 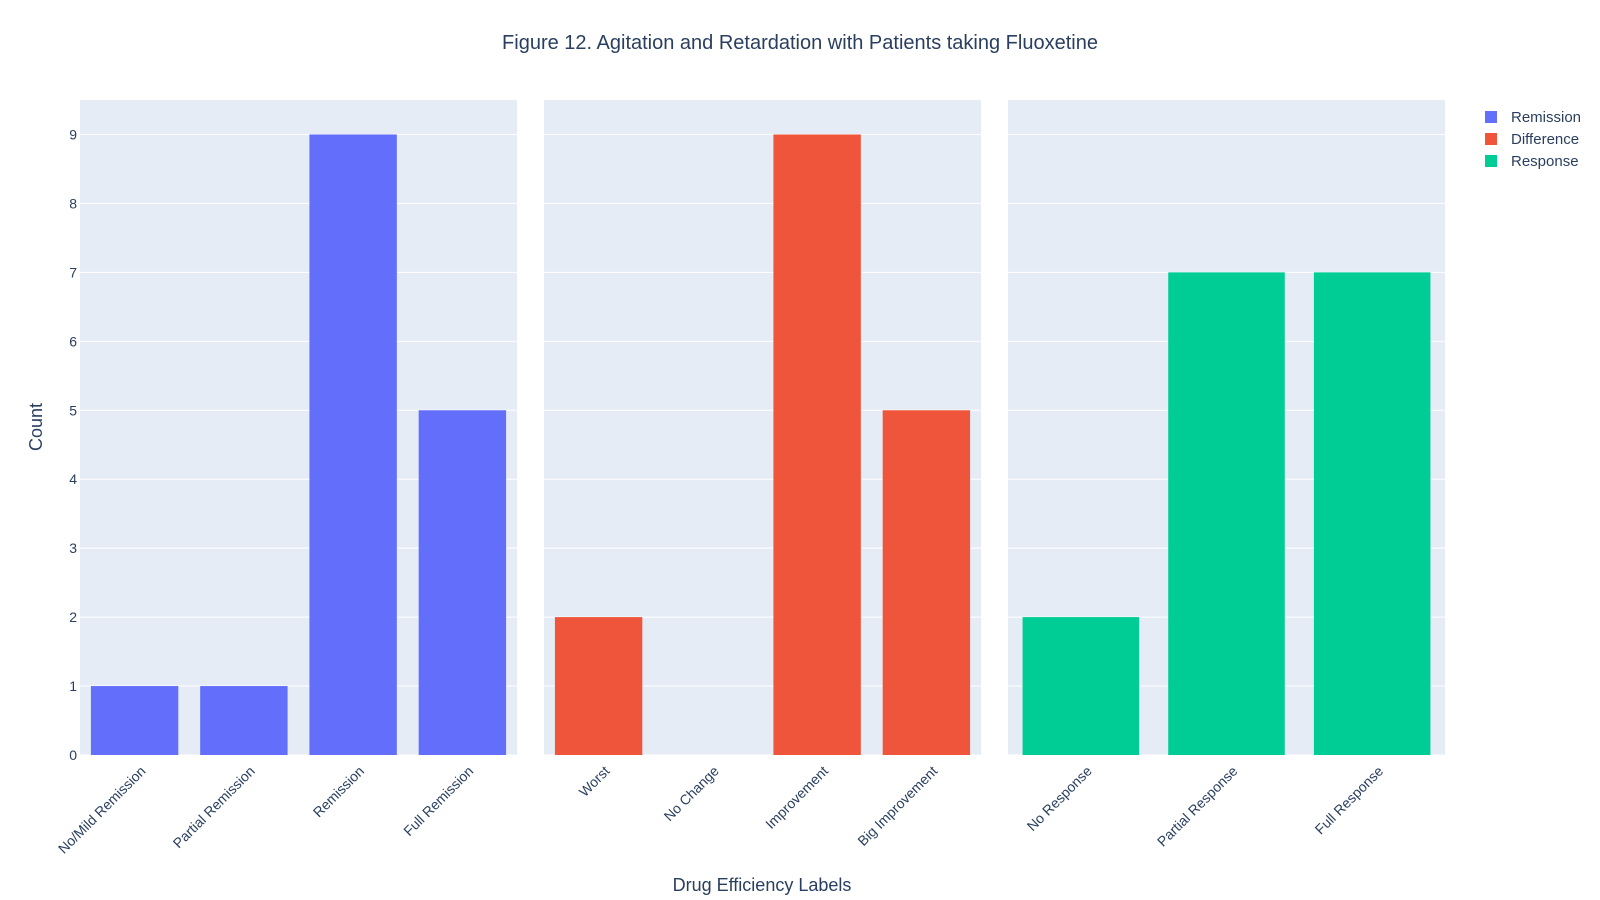 What do you see at coordinates (134, 720) in the screenshot?
I see `bar-no-mild-remission` at bounding box center [134, 720].